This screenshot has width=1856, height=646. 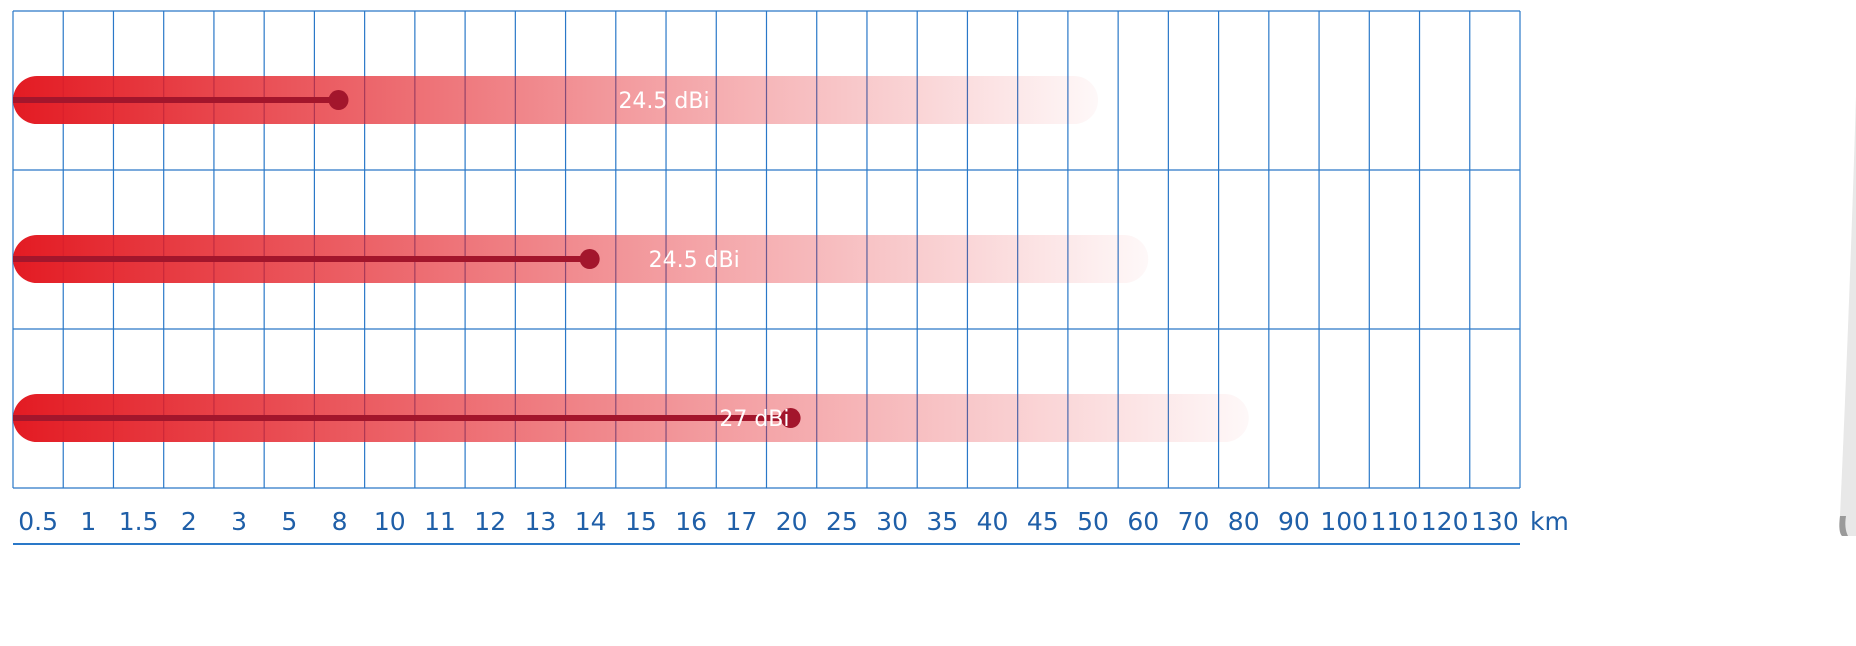 What do you see at coordinates (1445, 521) in the screenshot?
I see `x-tick-label: 120` at bounding box center [1445, 521].